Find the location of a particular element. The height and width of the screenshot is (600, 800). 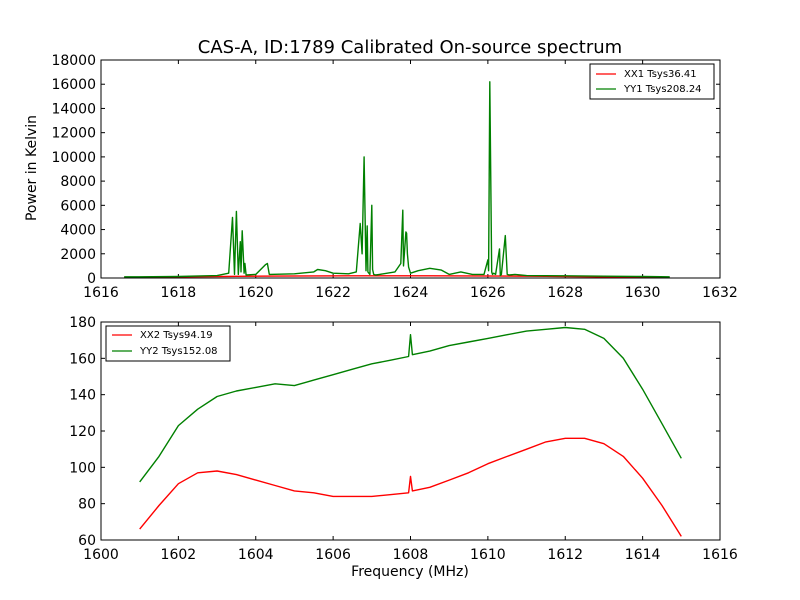

top-x-tick-label: 1616 is located at coordinates (101, 293).